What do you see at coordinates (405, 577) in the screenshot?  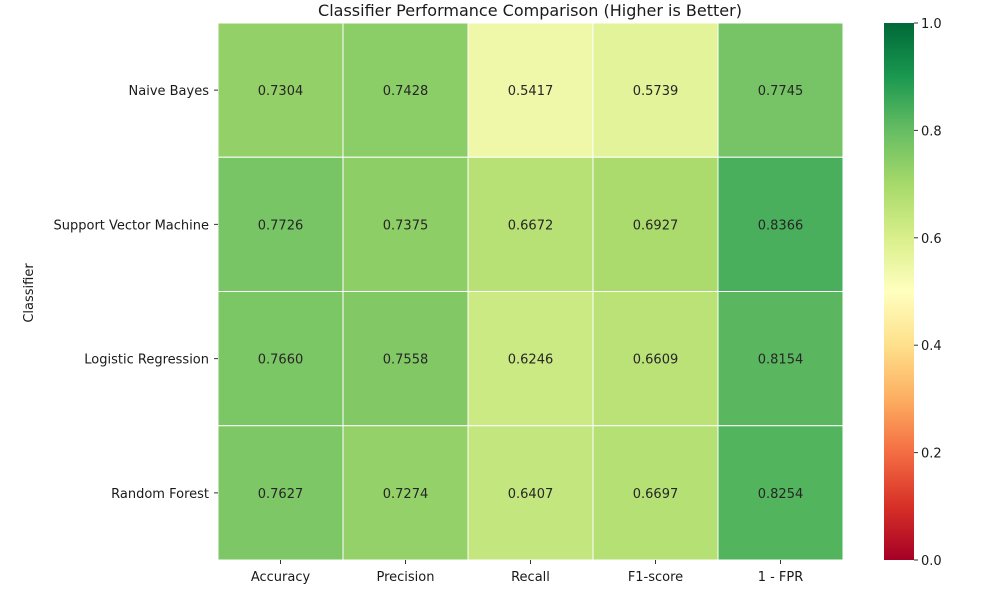 I see `column-tick-label: Precision` at bounding box center [405, 577].